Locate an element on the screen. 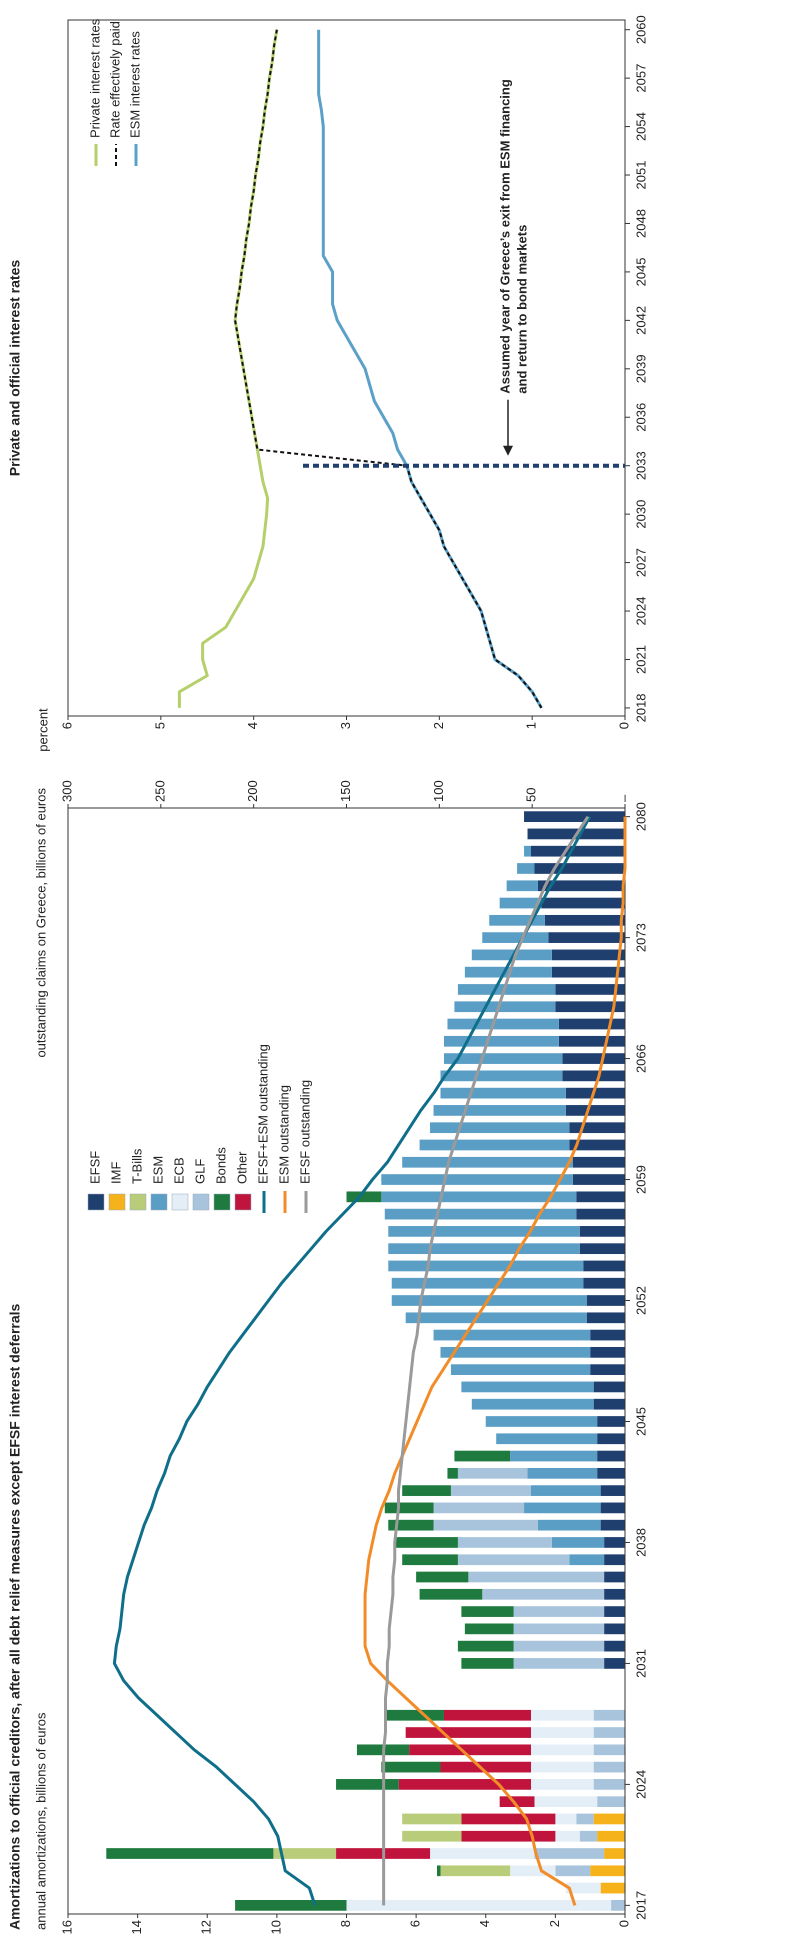  x-tick-label: 2051 is located at coordinates (640, 175).